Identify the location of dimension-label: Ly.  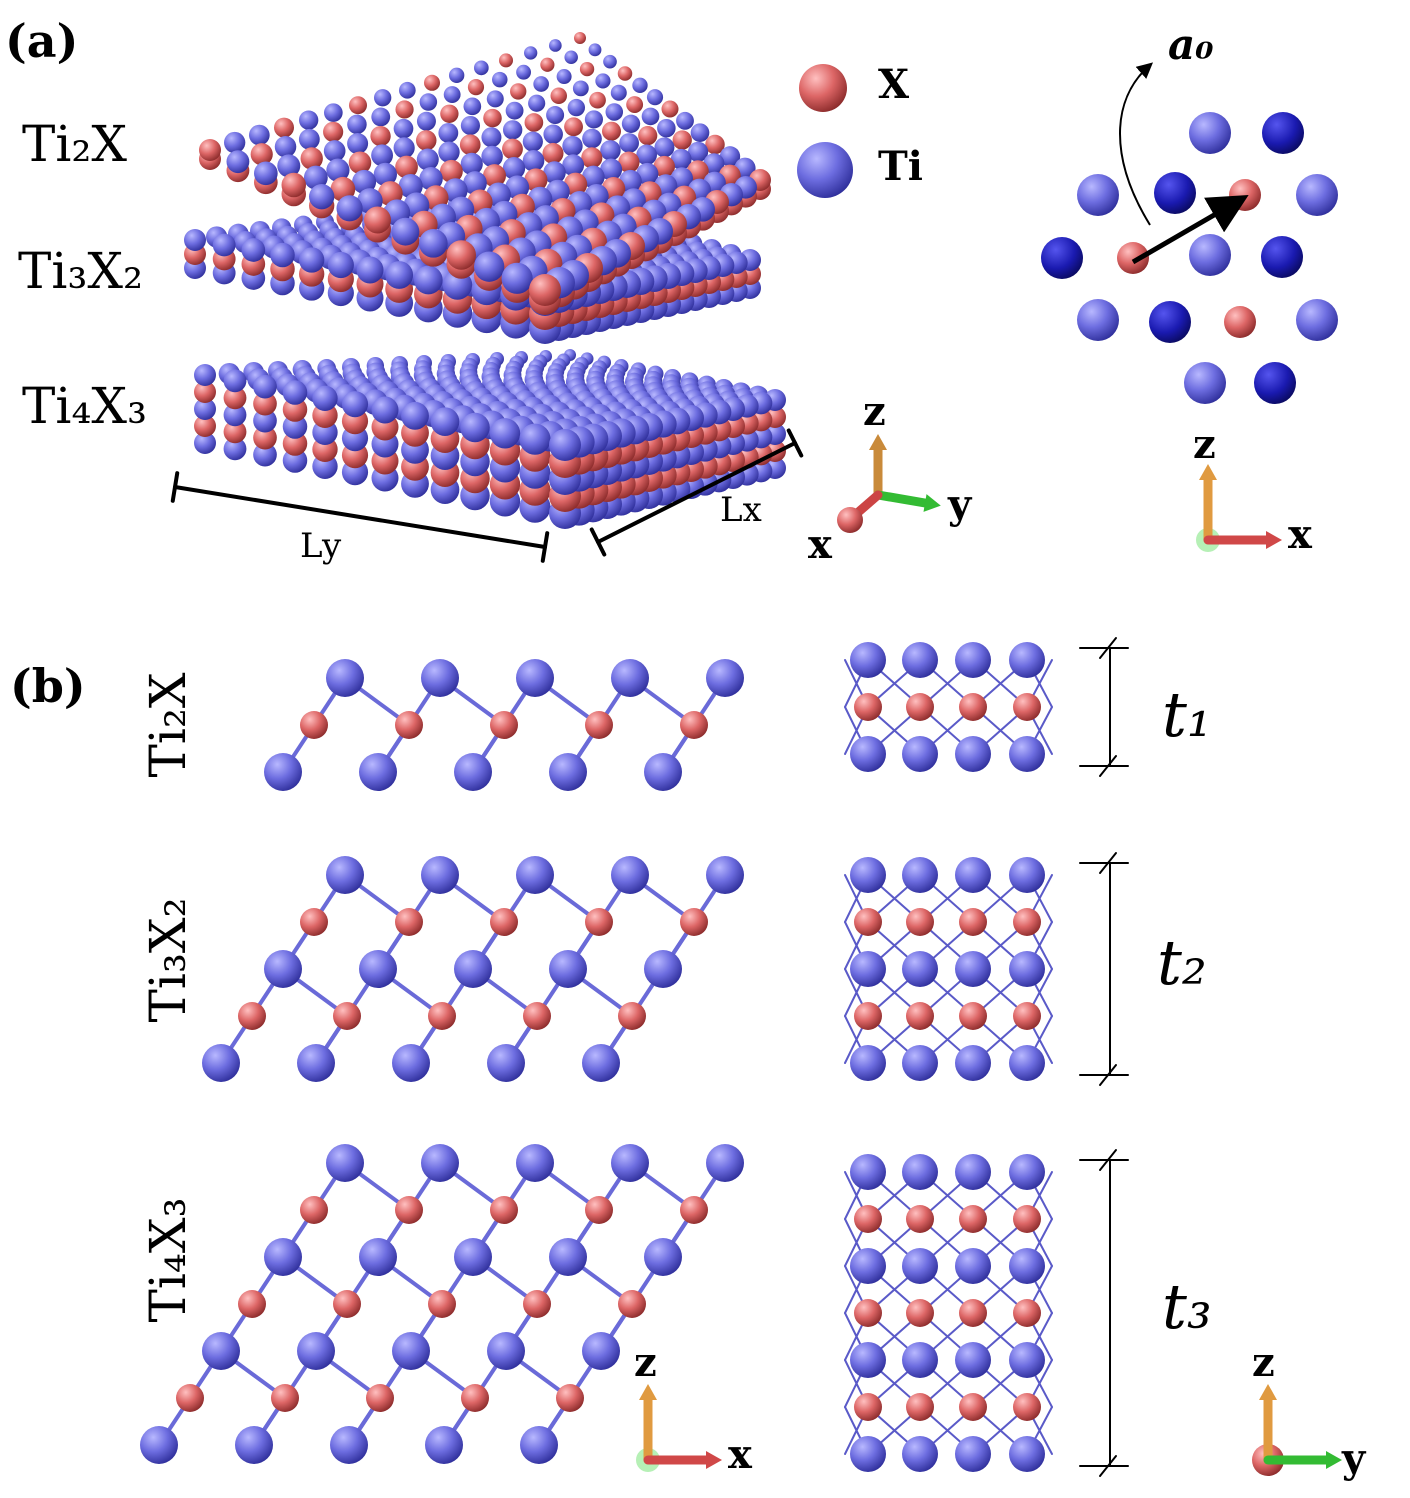
(321, 546).